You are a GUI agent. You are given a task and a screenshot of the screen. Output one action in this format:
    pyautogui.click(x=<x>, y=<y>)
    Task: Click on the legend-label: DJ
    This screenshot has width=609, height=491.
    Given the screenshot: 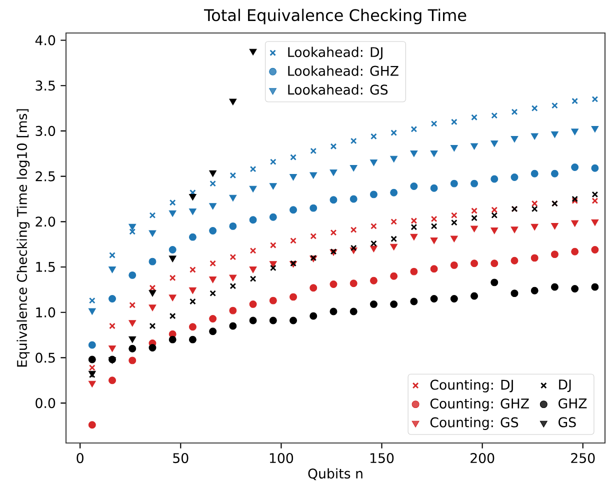 What is the action you would take?
    pyautogui.click(x=565, y=386)
    